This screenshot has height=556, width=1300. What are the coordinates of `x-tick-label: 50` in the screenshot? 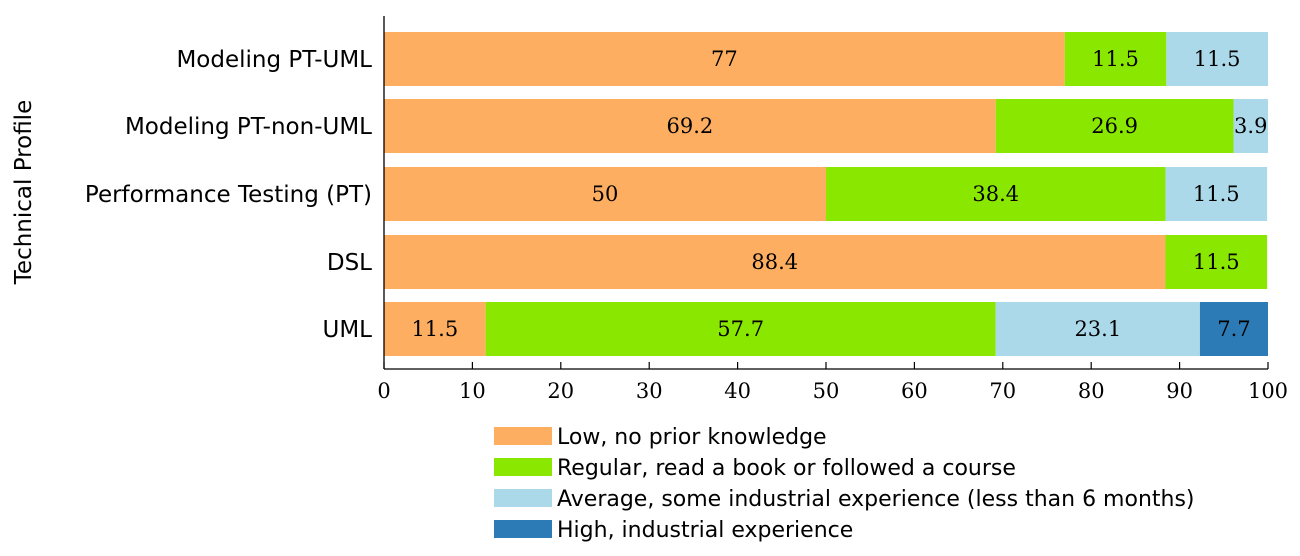 It's located at (826, 391).